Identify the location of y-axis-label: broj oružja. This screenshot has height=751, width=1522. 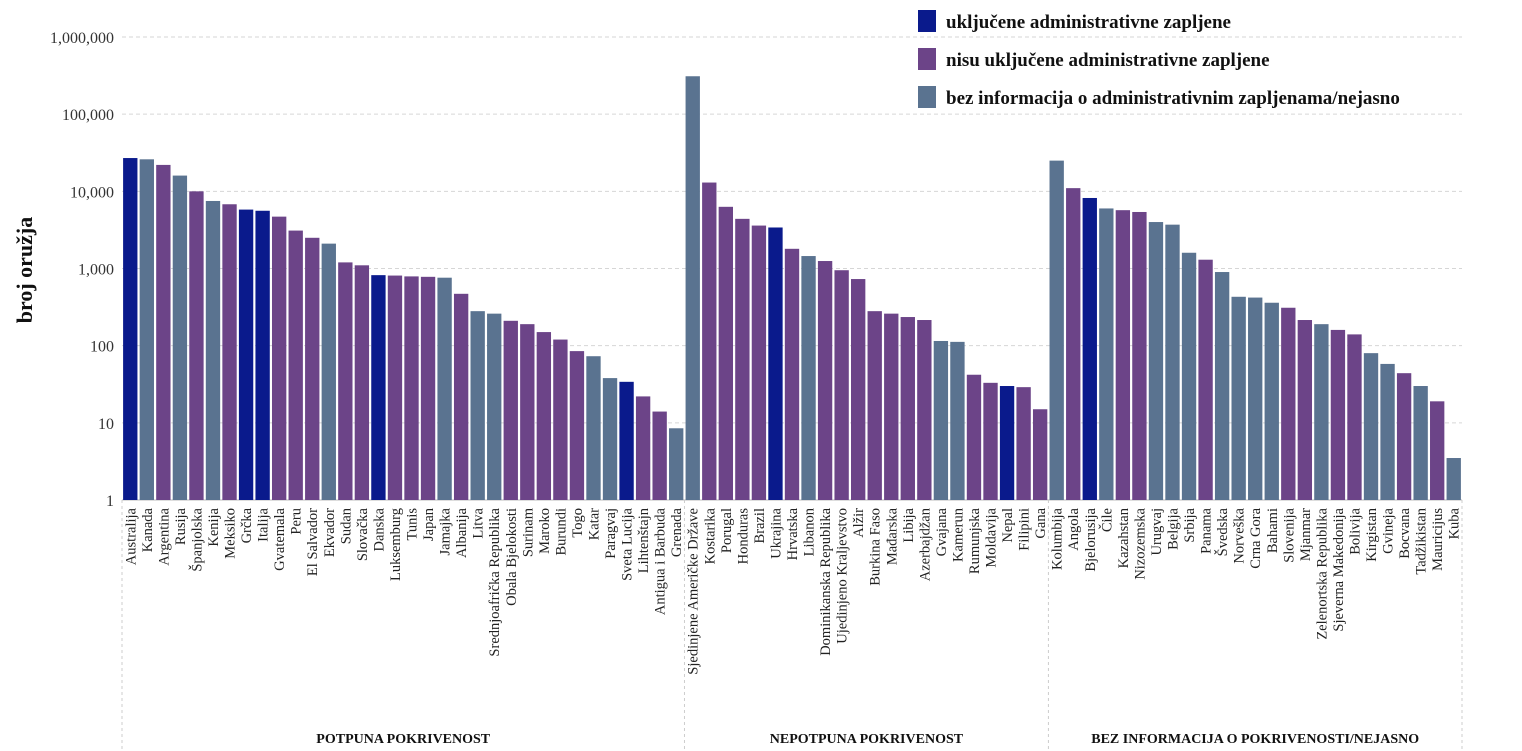
(24, 270).